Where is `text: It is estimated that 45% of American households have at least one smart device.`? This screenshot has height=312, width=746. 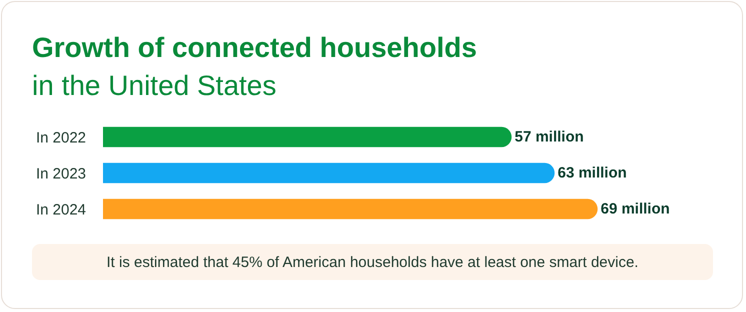 text: It is estimated that 45% of American households have at least one smart device. is located at coordinates (372, 262).